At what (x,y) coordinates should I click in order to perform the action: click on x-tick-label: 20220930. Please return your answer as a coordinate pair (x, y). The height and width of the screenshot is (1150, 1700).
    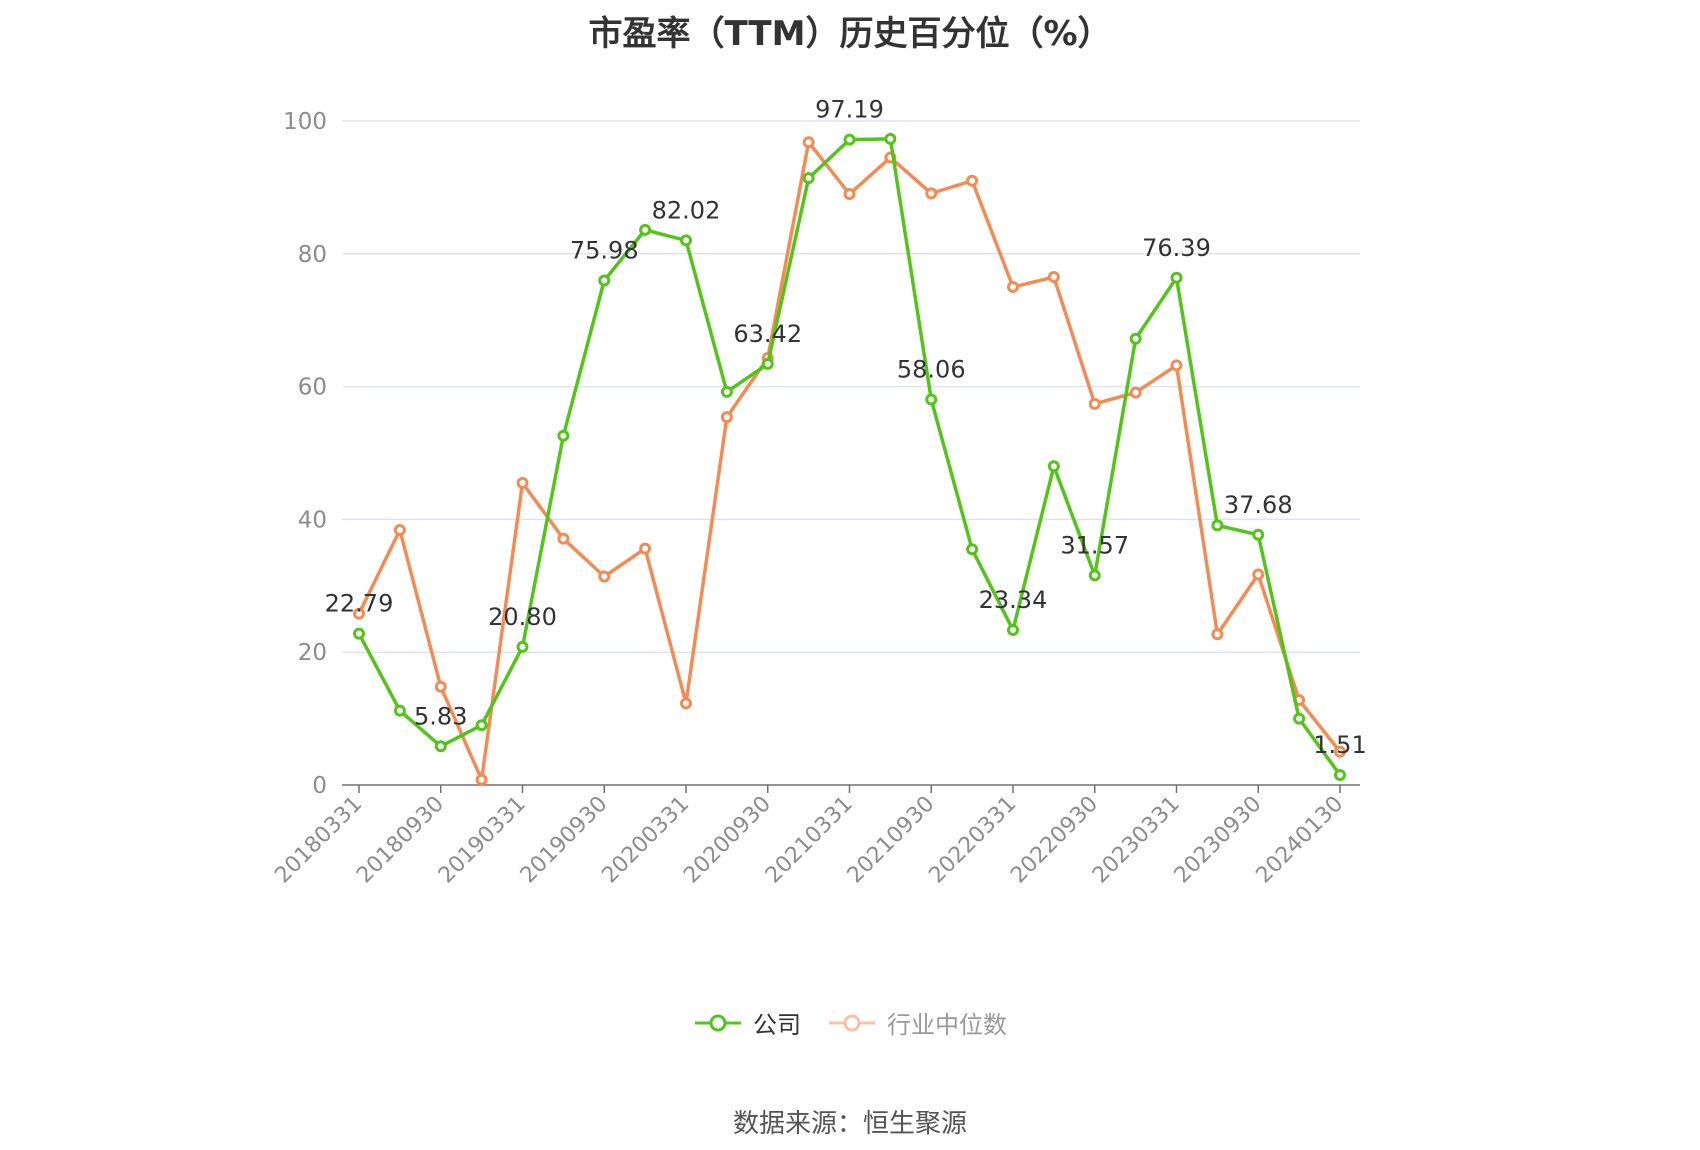
    Looking at the image, I should click on (1054, 840).